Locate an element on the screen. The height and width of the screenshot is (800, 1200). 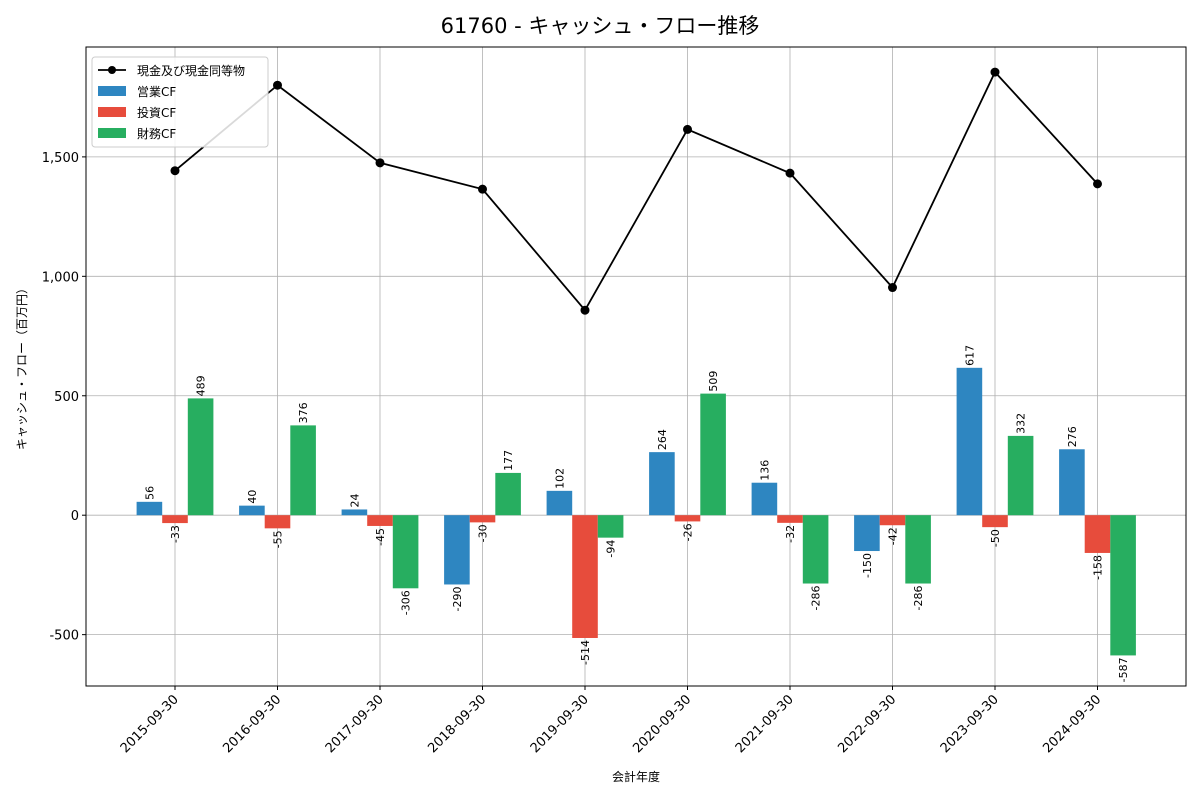
x-tick-label: 2021-09-30 is located at coordinates (765, 724).